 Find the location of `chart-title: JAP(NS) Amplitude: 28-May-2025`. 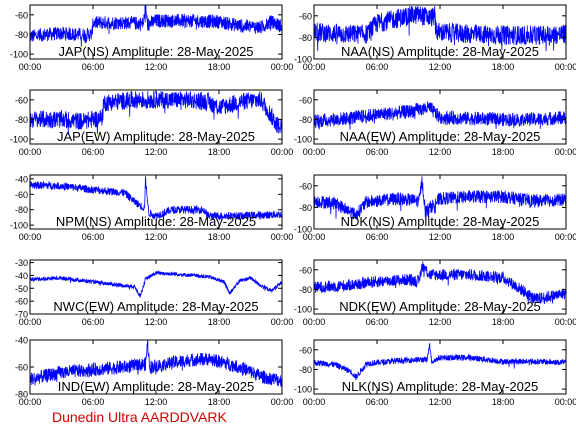

chart-title: JAP(NS) Amplitude: 28-May-2025 is located at coordinates (155, 51).